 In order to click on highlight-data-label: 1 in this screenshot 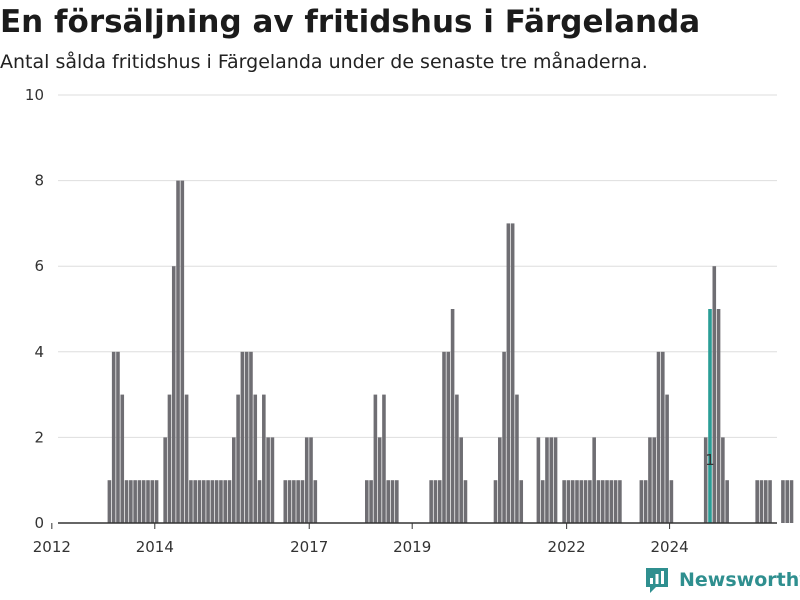, I will do `click(710, 460)`.